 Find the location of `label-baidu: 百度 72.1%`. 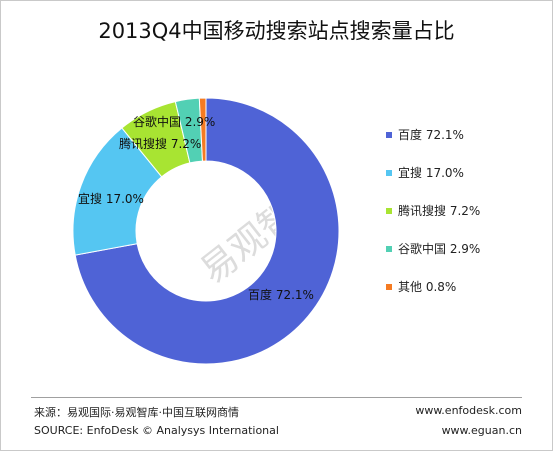

label-baidu: 百度 72.1% is located at coordinates (281, 294).